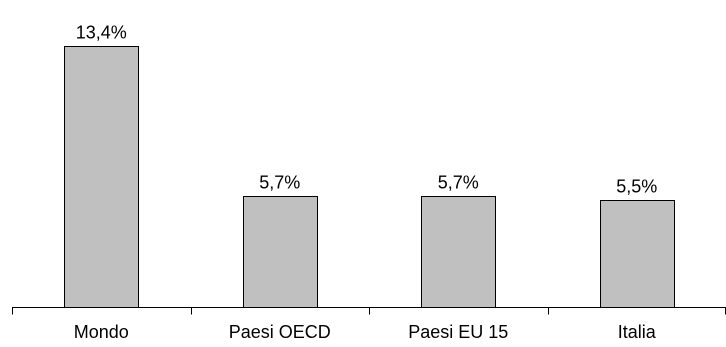  I want to click on category-label-paesi-eu-15: Paesi EU 15, so click(458, 332).